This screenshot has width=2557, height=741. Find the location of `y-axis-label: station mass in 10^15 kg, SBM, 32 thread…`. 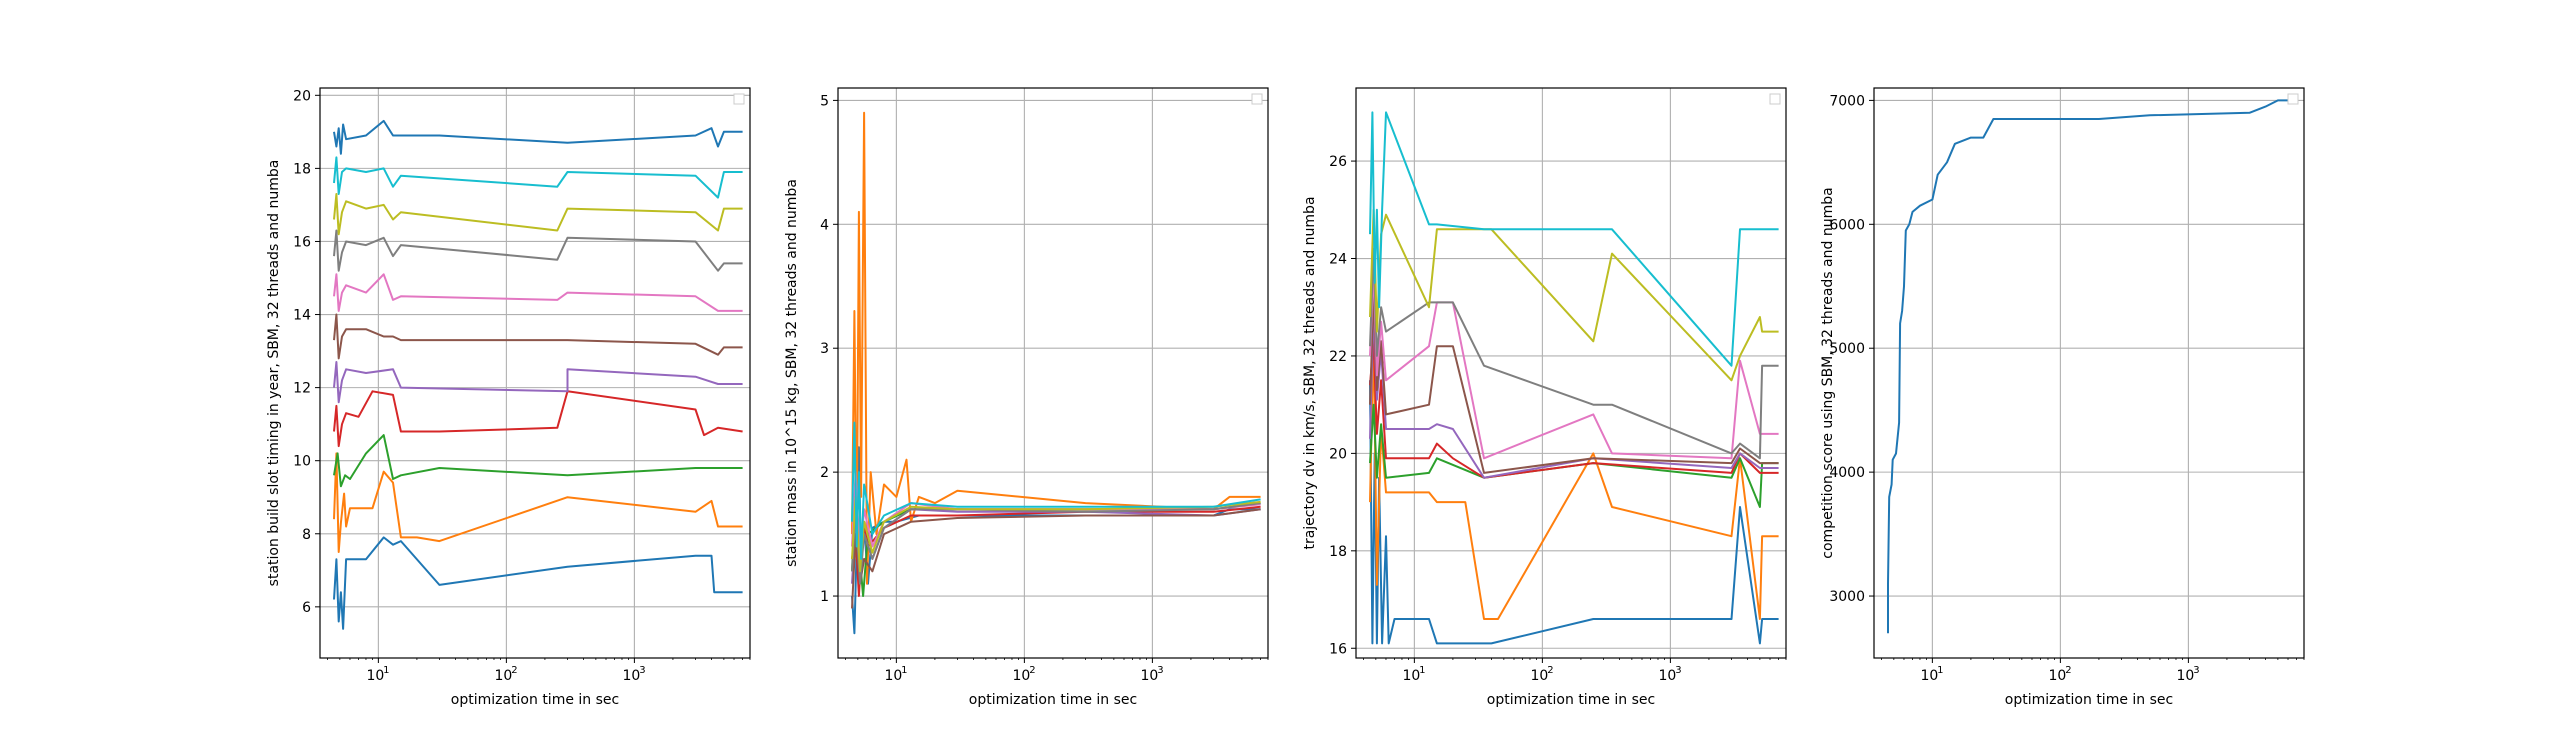

y-axis-label: station mass in 10^15 kg, SBM, 32 thread… is located at coordinates (792, 373).